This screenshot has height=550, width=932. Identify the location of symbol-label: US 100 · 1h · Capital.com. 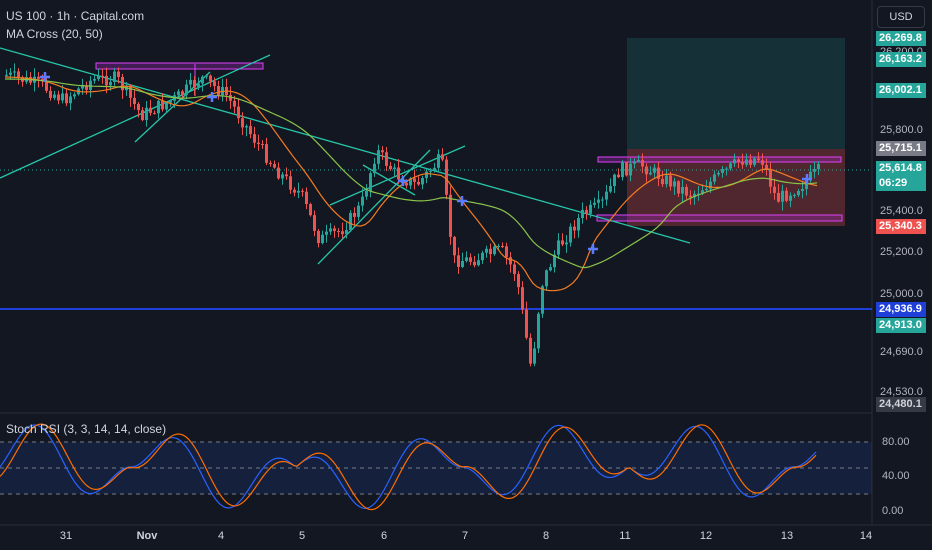
(75, 16).